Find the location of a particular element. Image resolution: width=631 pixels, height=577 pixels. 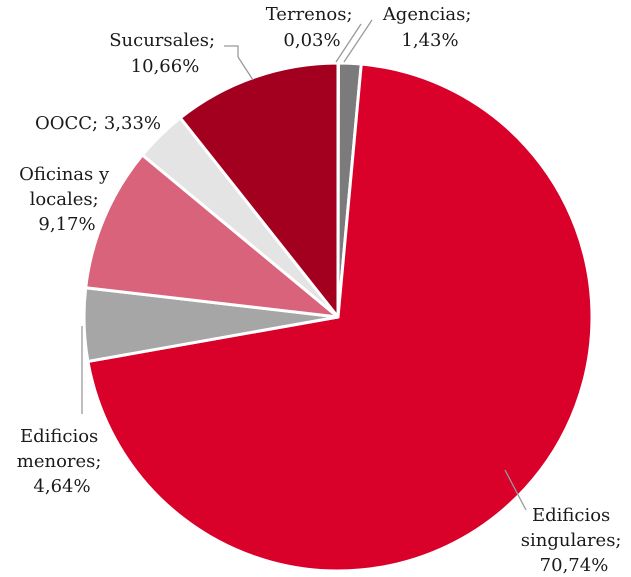

label-menores: Edificios menores; 4,64% is located at coordinates (62, 461).